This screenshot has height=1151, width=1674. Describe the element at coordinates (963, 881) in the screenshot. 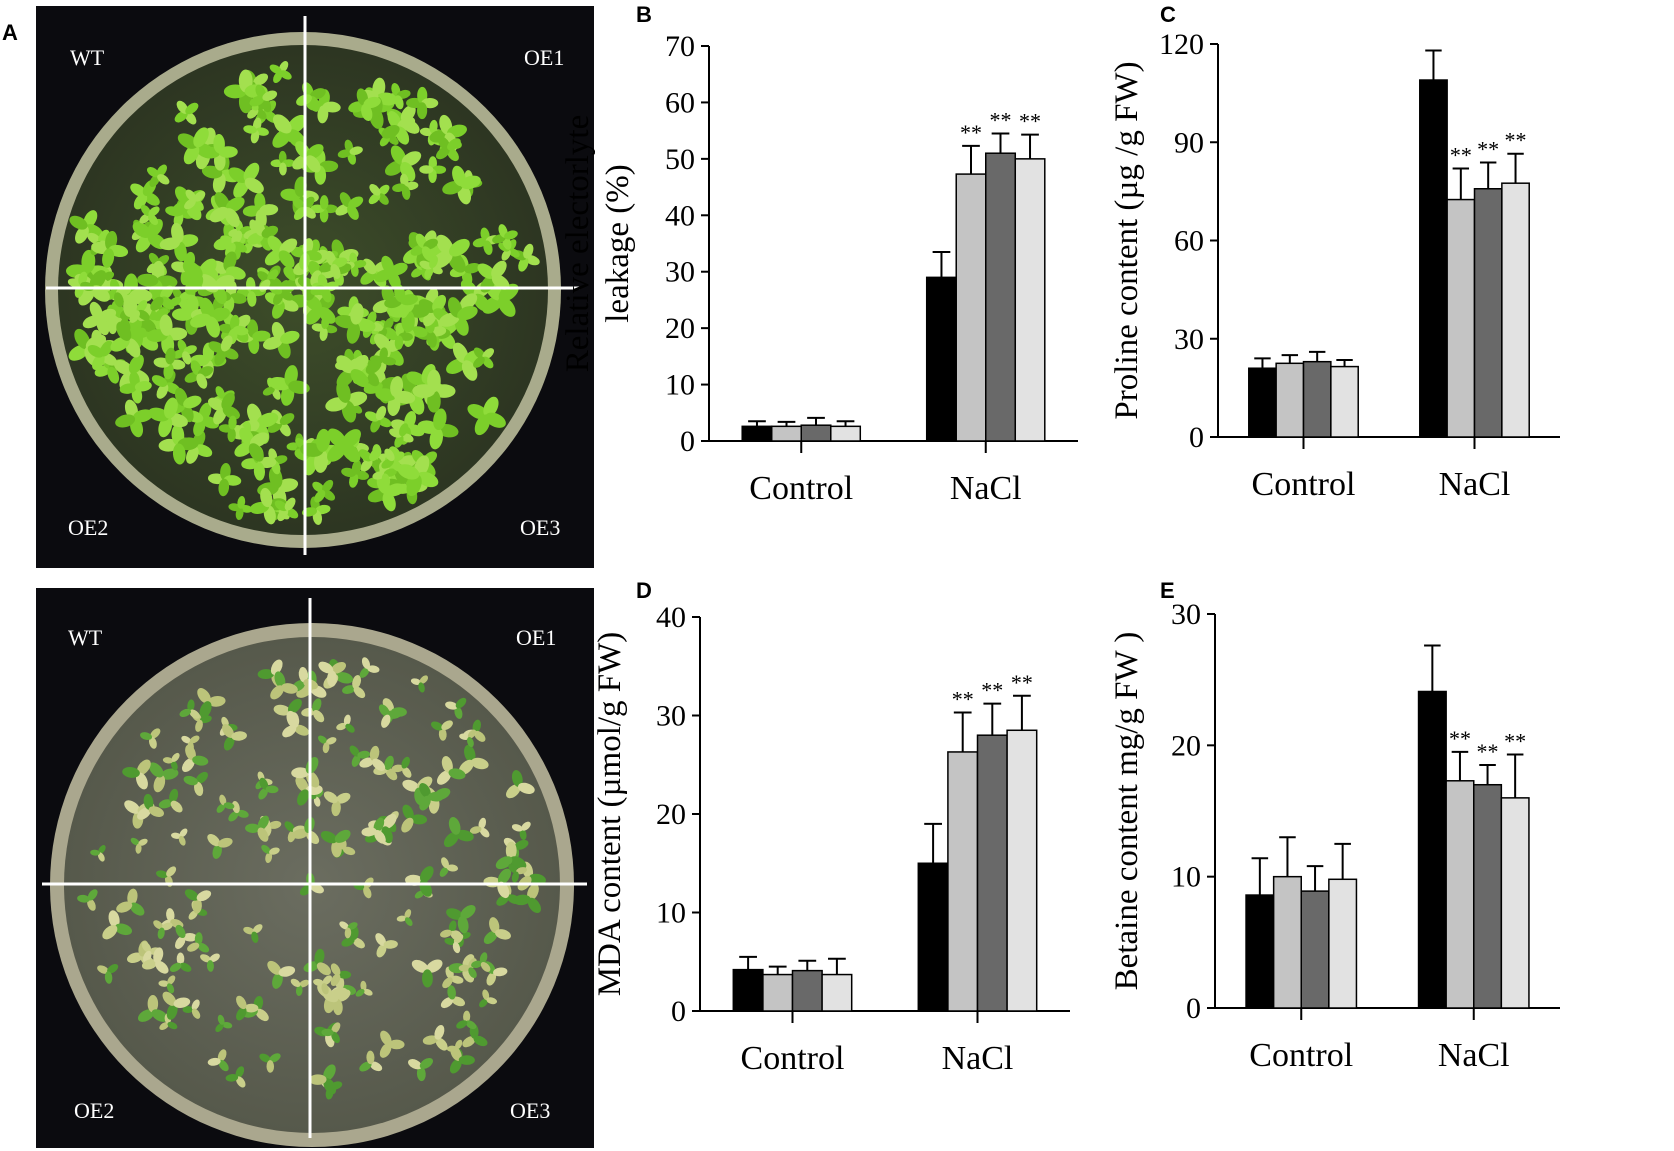

I see `bar-oe1-nacl` at that location.